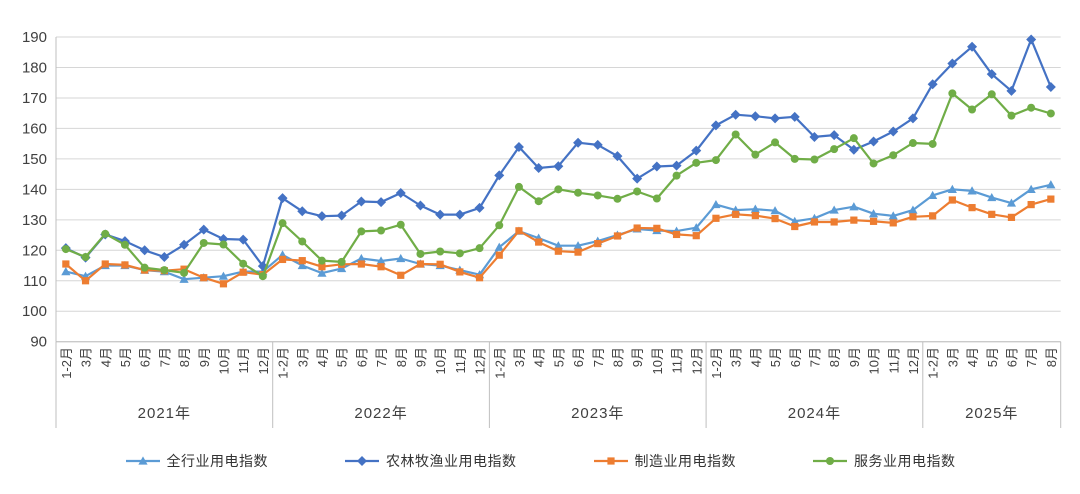  Describe the element at coordinates (991, 413) in the screenshot. I see `x-axis-year-label: 2025年` at that location.